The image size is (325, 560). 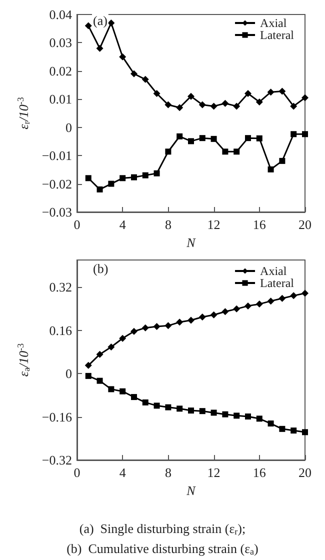 I want to click on y-tick-label: 0.16, so click(x=60, y=330).